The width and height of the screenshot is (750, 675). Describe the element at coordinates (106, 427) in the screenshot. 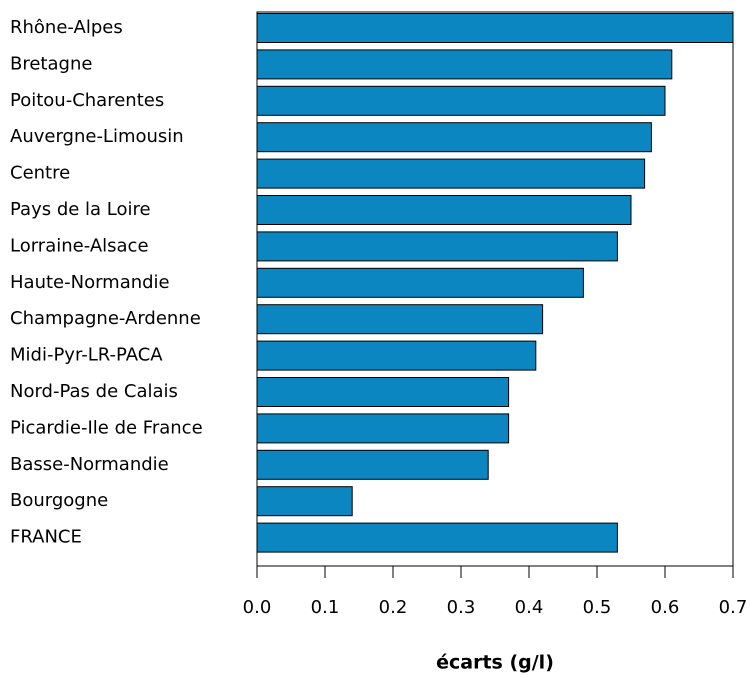

I see `y-tick-label: Picardie-Ile de France` at that location.